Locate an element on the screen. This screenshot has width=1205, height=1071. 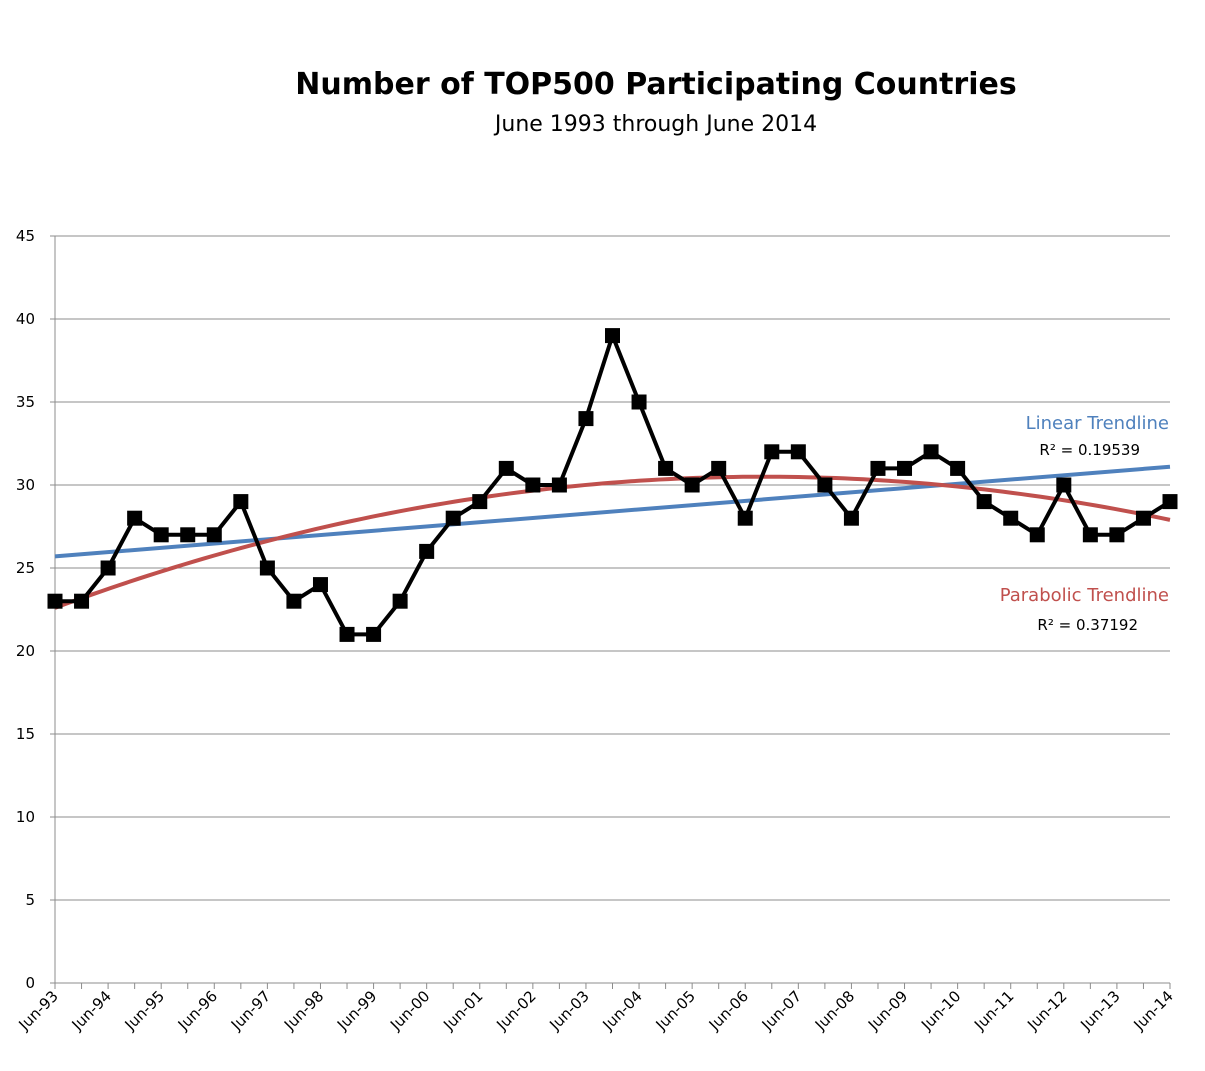
y-tick-label: 5 is located at coordinates (30, 900).